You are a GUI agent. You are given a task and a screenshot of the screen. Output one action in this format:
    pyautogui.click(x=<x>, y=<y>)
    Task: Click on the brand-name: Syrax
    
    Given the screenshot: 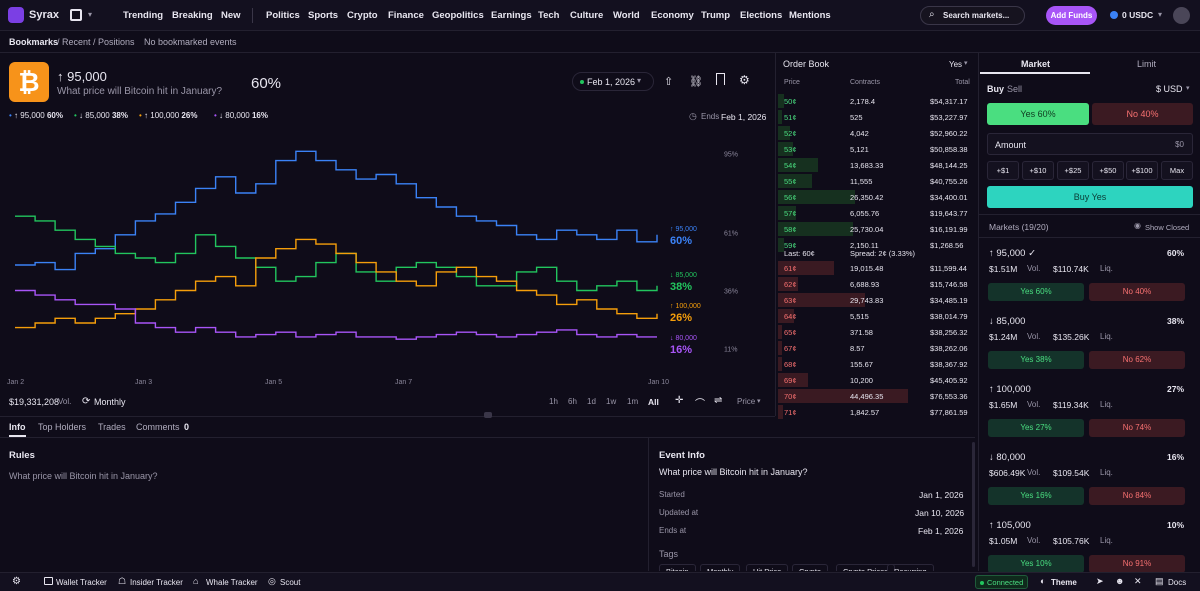 What is the action you would take?
    pyautogui.click(x=44, y=15)
    